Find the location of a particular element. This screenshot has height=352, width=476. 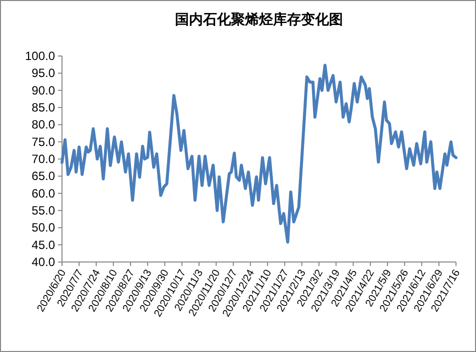

y-tick-label: 60.0 is located at coordinates (44, 193).